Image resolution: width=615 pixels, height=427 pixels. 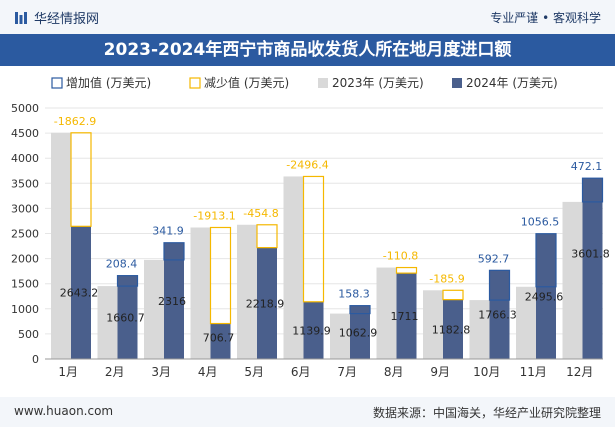 I want to click on value-label-2024: 1660.7, so click(x=125, y=317).